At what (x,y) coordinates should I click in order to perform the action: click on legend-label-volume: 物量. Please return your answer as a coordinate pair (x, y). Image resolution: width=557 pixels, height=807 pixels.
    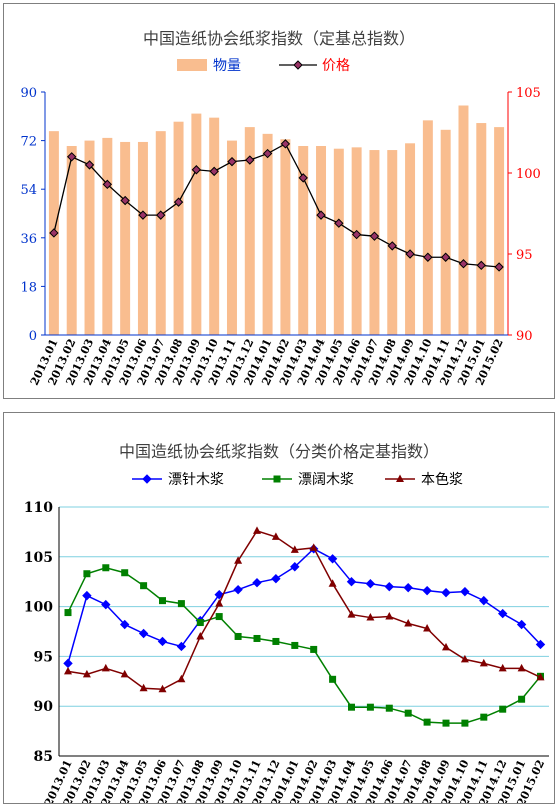
    Looking at the image, I should click on (227, 66).